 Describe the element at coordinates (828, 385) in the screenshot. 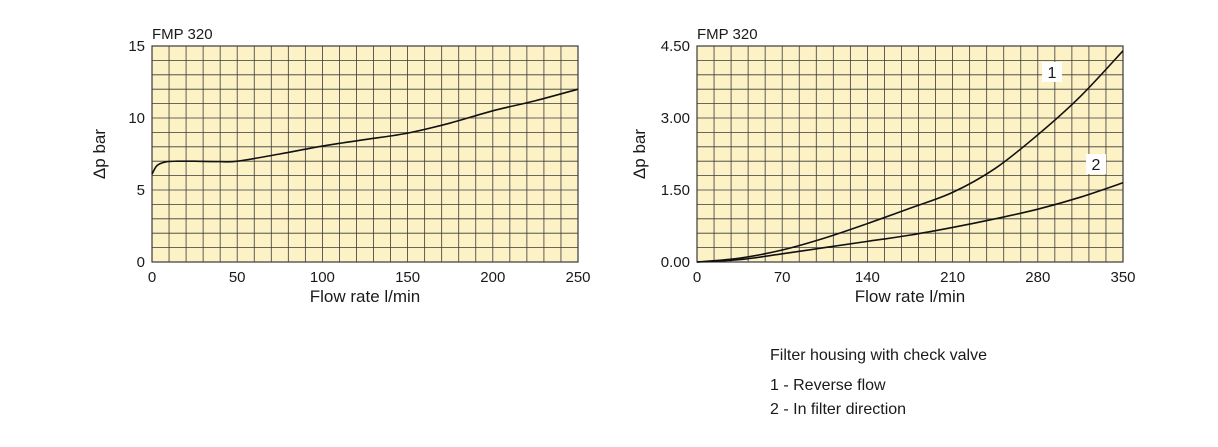

I see `notes-item-reverse-flow: 1 - Reverse flow` at that location.